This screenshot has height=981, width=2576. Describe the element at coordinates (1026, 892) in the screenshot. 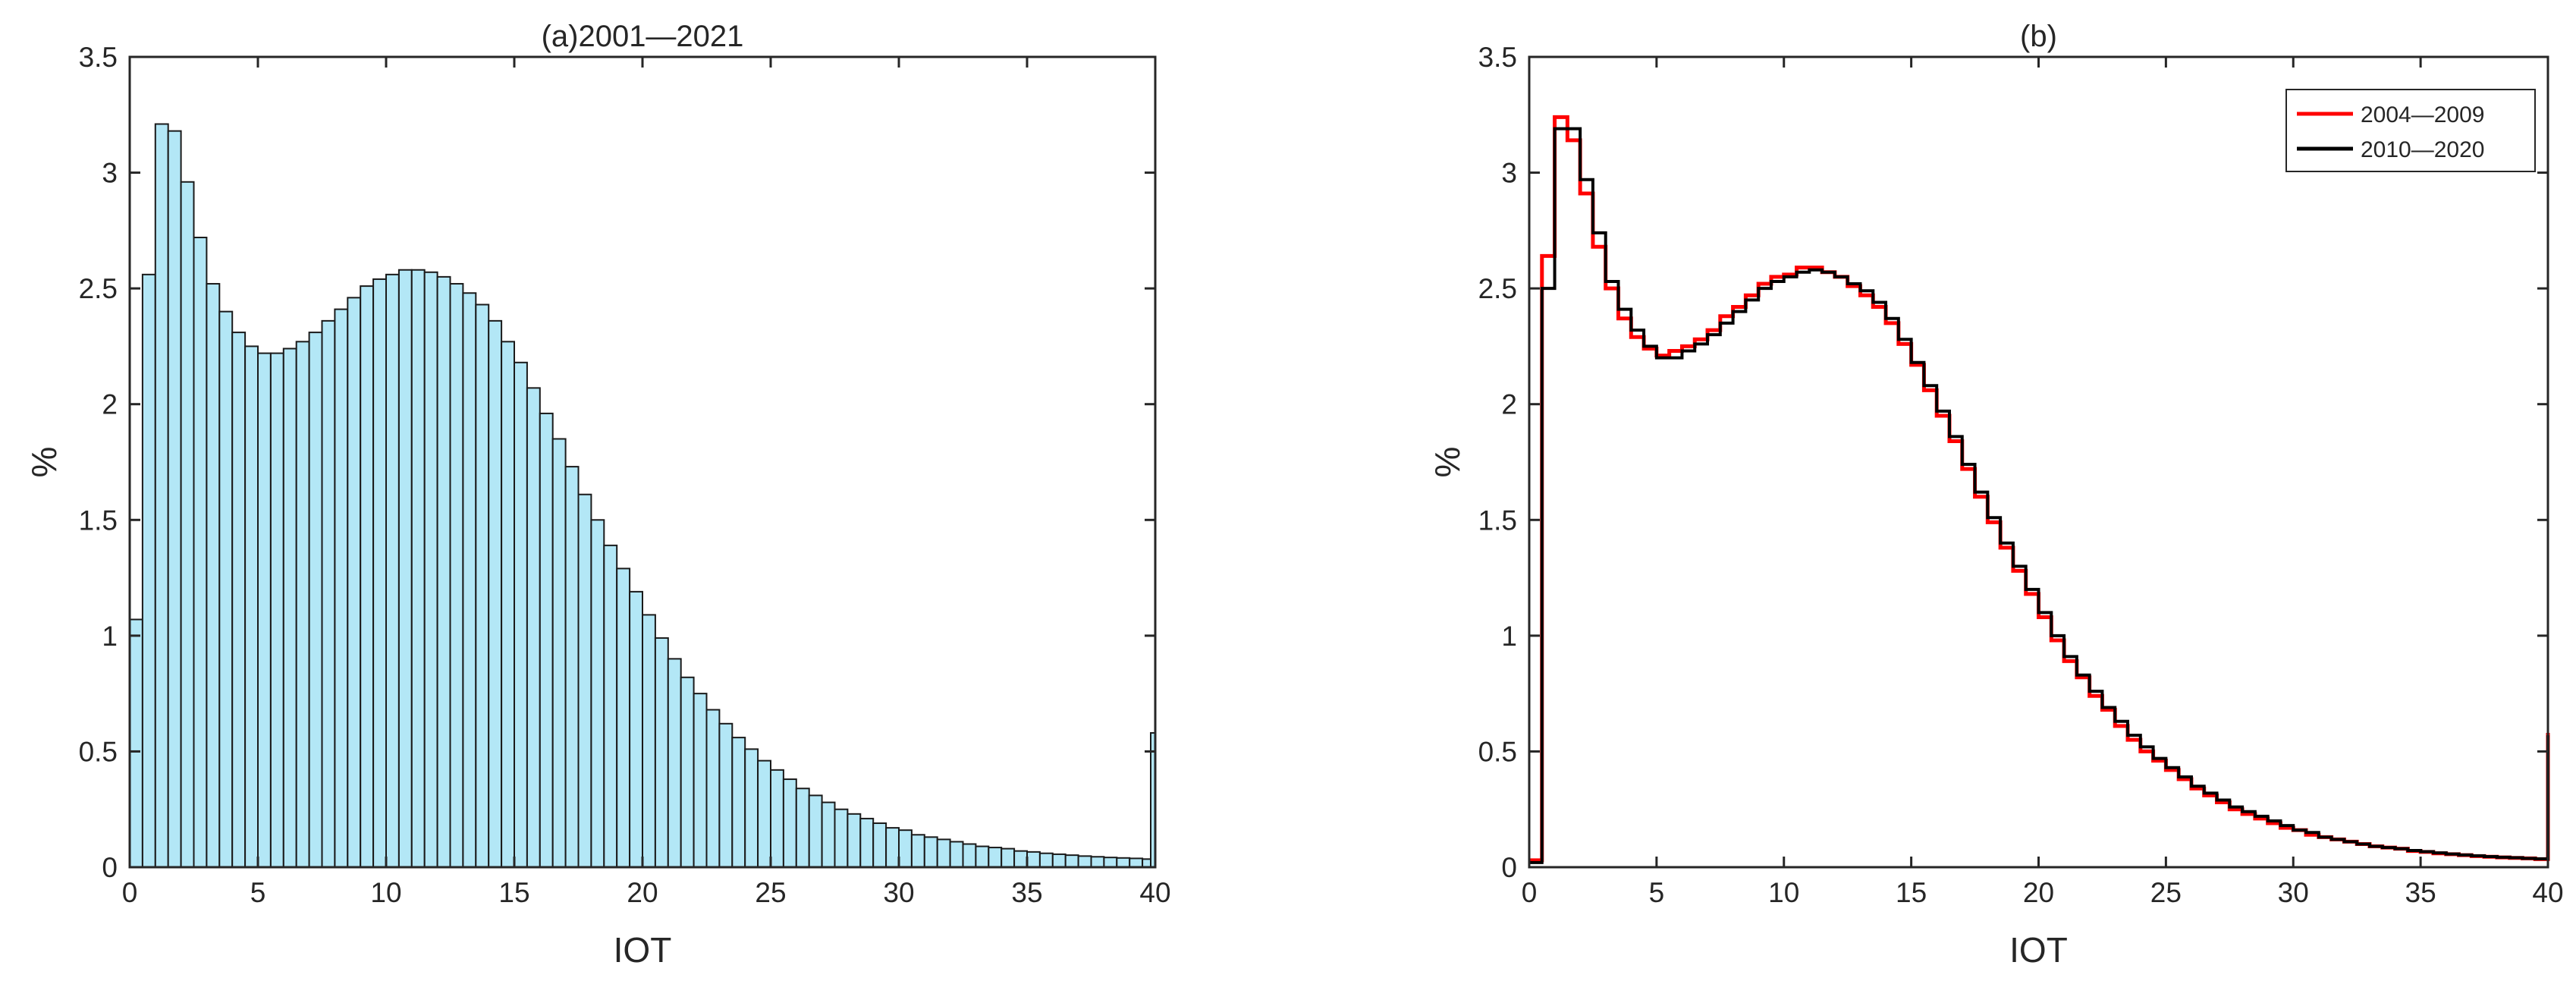

I see `panel-a-xtick-label: 35` at that location.